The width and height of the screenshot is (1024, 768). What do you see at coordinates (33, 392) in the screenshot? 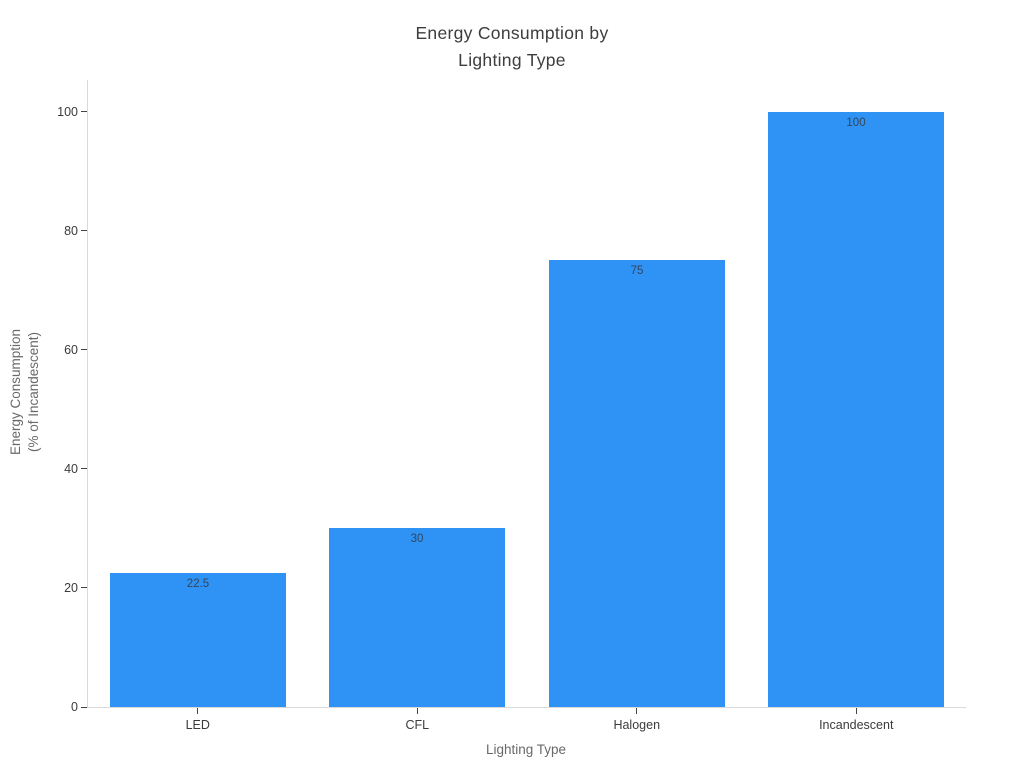
I see `y-axis-title-line-2: (% of Incandescent)` at bounding box center [33, 392].